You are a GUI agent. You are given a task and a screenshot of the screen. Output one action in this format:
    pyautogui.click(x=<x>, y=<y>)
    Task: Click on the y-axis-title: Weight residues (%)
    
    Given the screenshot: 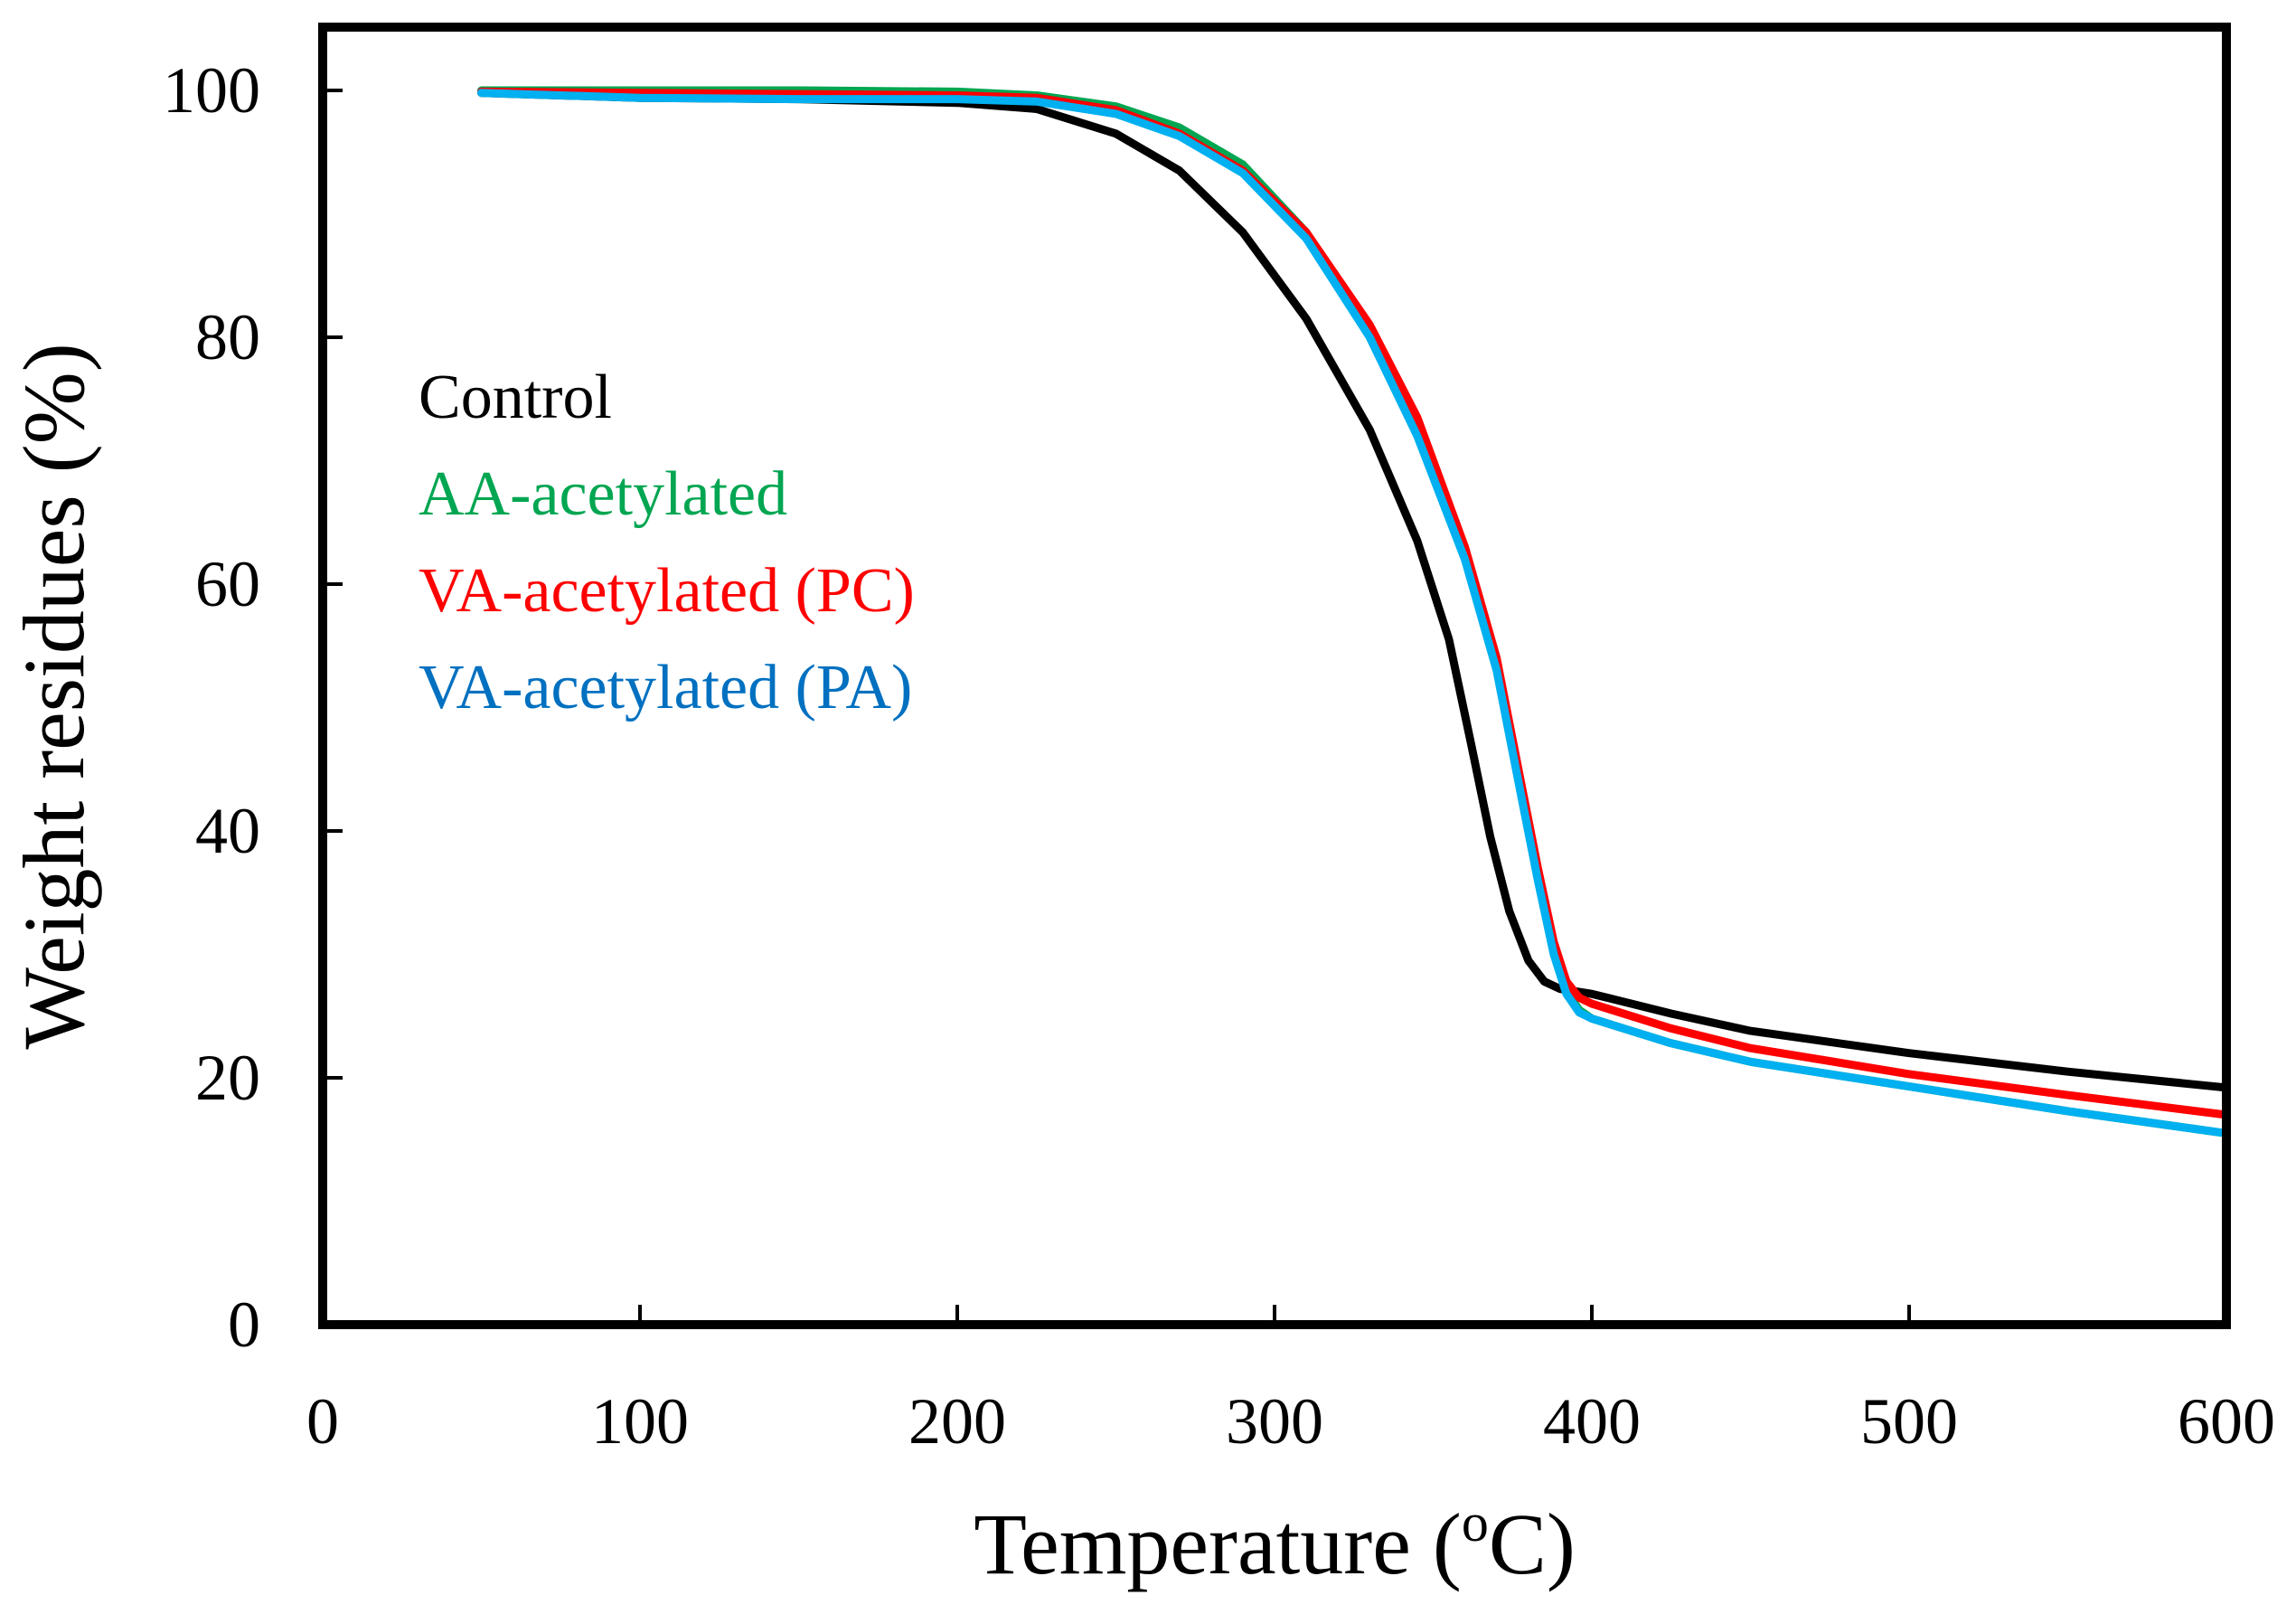 What is the action you would take?
    pyautogui.click(x=53, y=696)
    